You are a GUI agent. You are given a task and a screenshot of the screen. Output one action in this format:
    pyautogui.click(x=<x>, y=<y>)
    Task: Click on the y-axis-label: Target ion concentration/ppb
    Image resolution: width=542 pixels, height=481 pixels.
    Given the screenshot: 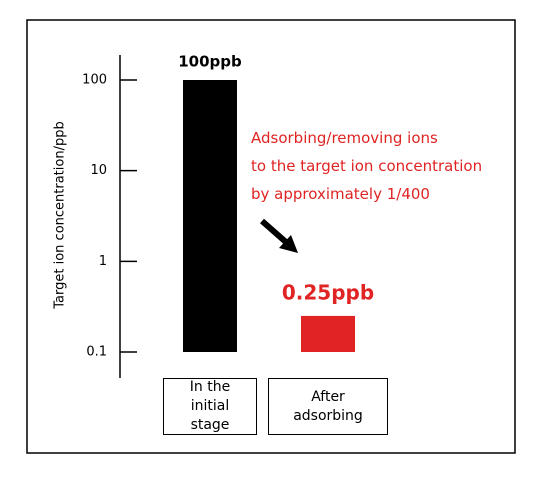 What is the action you would take?
    pyautogui.click(x=60, y=215)
    